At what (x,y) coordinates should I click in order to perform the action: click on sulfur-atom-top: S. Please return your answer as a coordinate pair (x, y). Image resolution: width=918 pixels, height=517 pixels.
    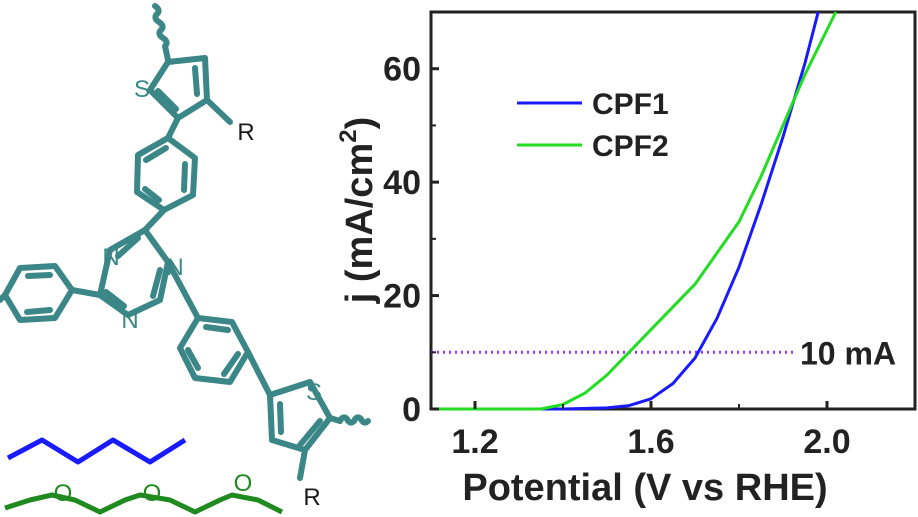
    Looking at the image, I should click on (142, 89).